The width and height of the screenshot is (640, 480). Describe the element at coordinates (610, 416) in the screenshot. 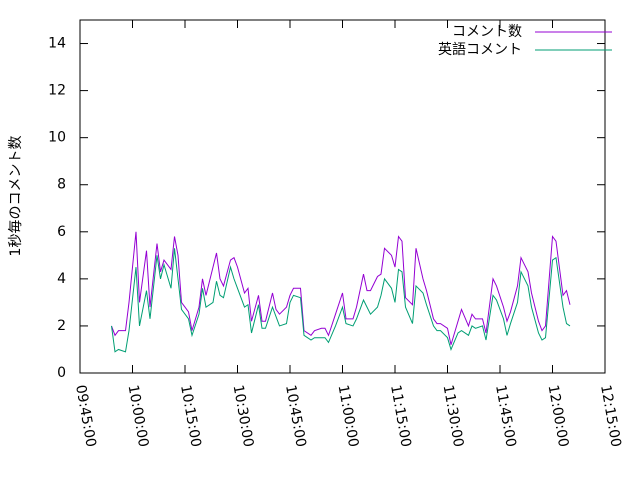

I see `x-tick-label: 12:15:00` at that location.